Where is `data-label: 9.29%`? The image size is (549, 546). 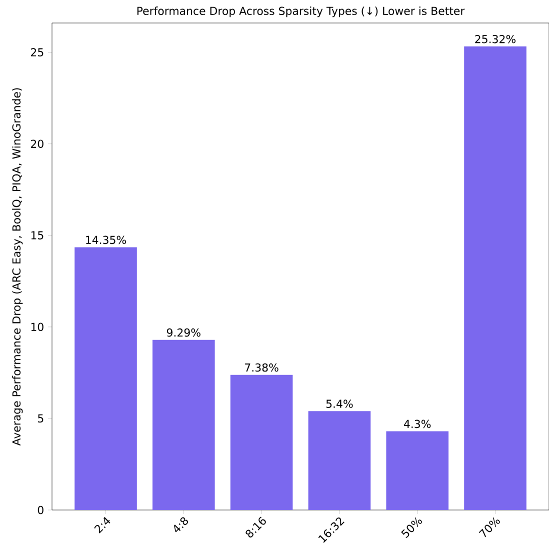 data-label: 9.29% is located at coordinates (183, 332).